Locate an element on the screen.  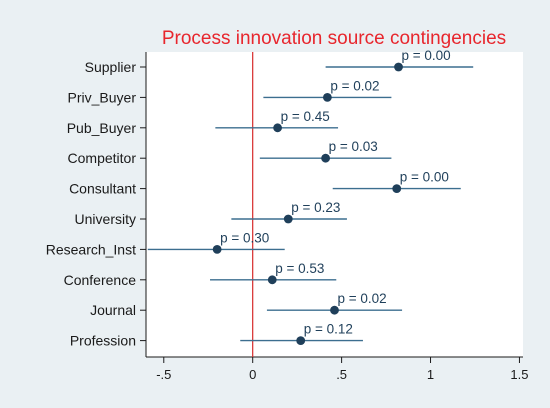
p-value-label: p = 0.03 is located at coordinates (353, 146).